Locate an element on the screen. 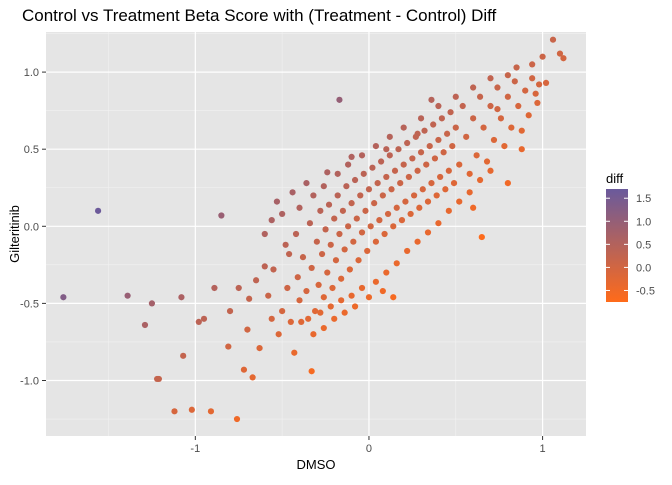 The height and width of the screenshot is (485, 672). y-tick-label: -0.5 is located at coordinates (29, 304).